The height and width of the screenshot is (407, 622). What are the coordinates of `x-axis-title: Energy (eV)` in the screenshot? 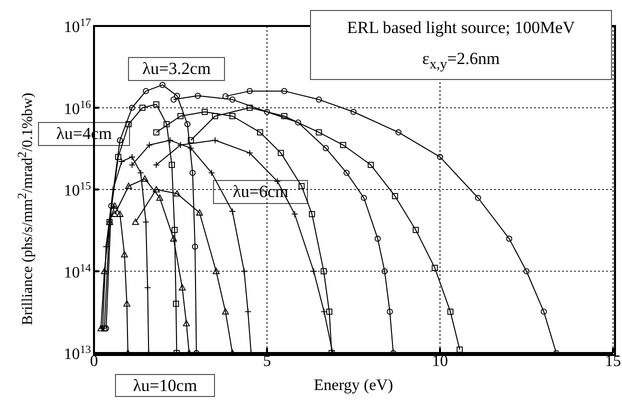 It's located at (354, 385).